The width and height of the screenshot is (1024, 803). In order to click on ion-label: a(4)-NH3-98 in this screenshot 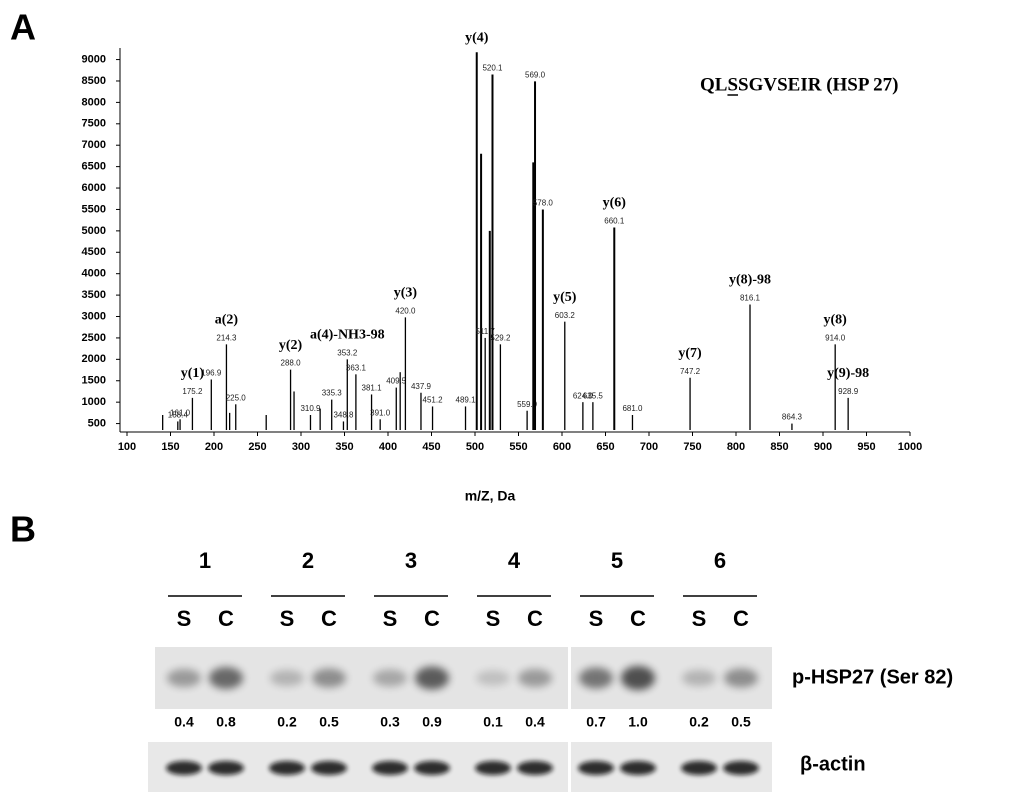, I will do `click(347, 335)`.